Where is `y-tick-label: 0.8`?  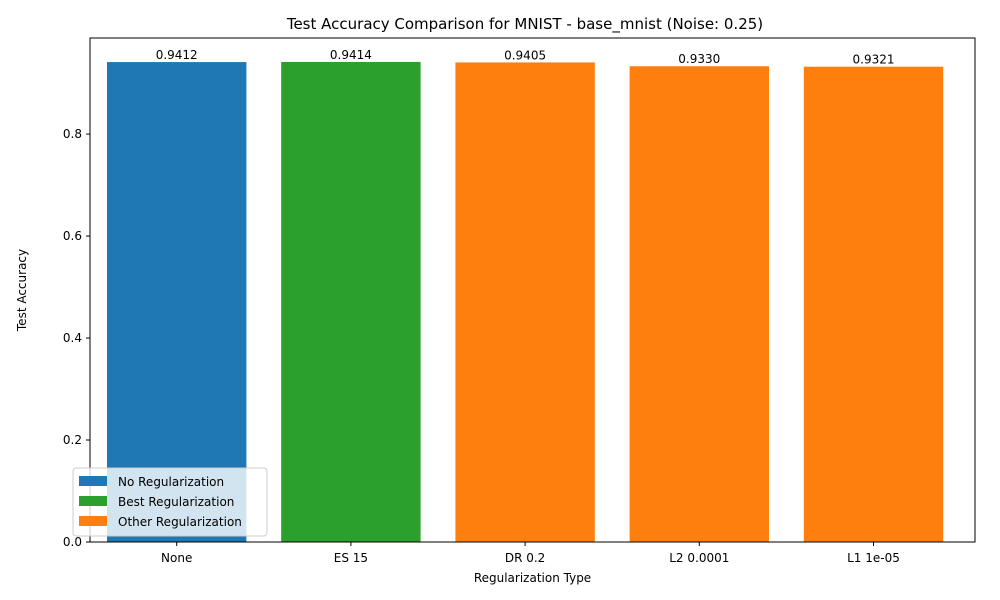 y-tick-label: 0.8 is located at coordinates (72, 134).